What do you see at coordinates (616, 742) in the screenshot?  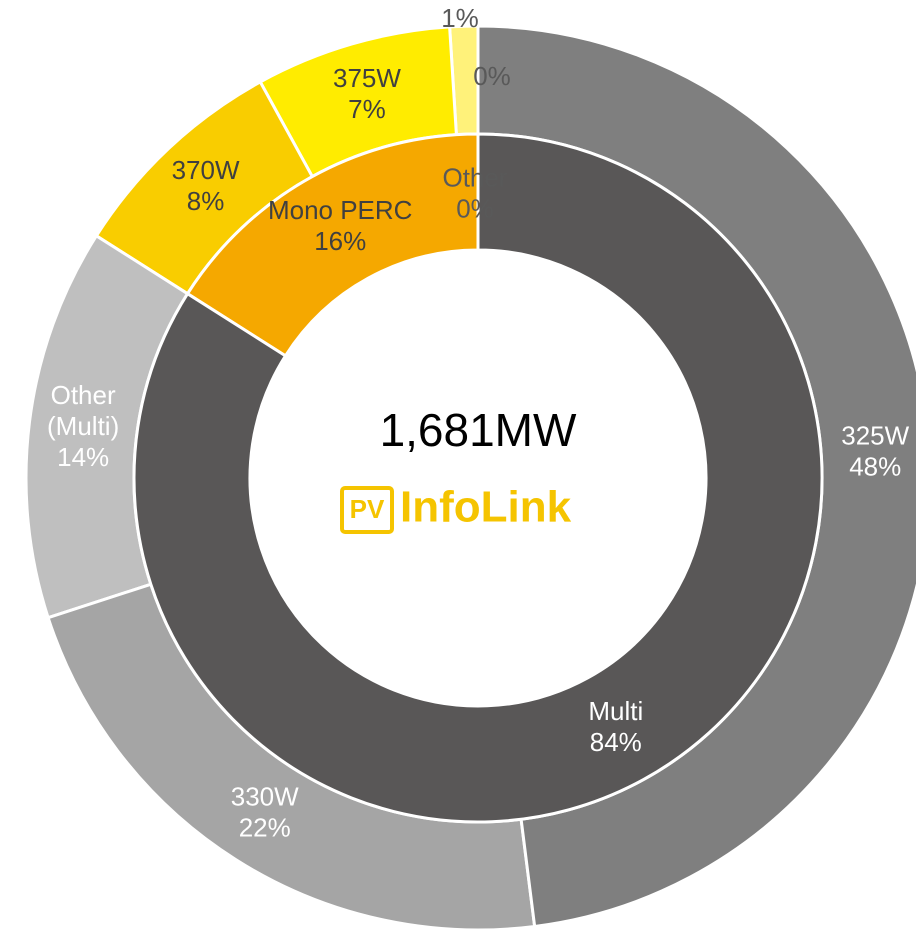 I see `slice-value-label: 84%` at bounding box center [616, 742].